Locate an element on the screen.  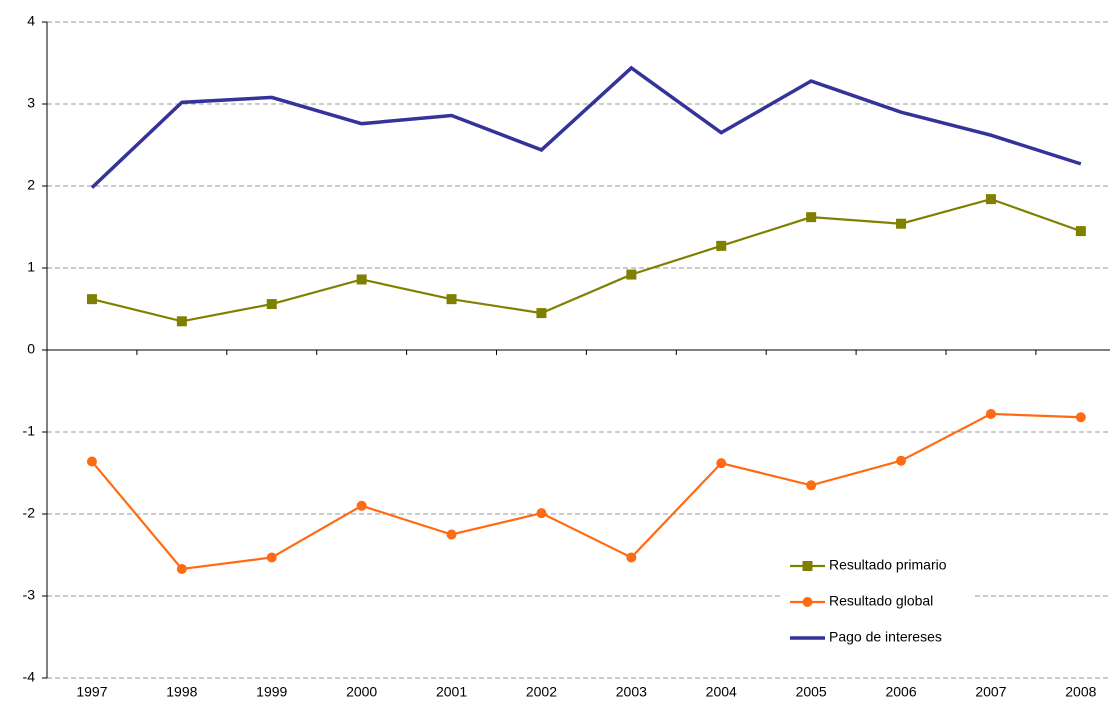
x-tick-label: 1997 is located at coordinates (91, 692).